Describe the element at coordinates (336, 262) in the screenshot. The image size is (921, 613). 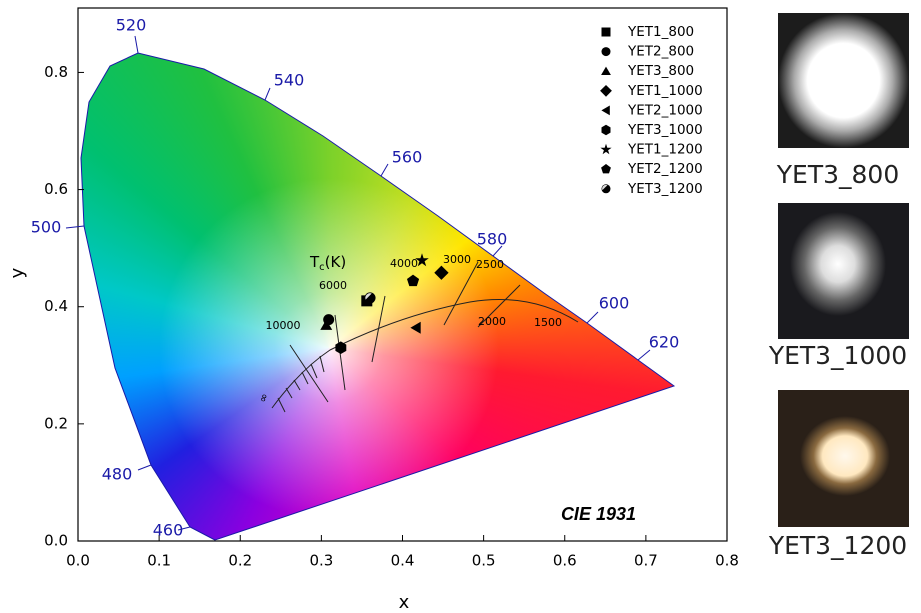
I see `cct-unit: (K)` at that location.